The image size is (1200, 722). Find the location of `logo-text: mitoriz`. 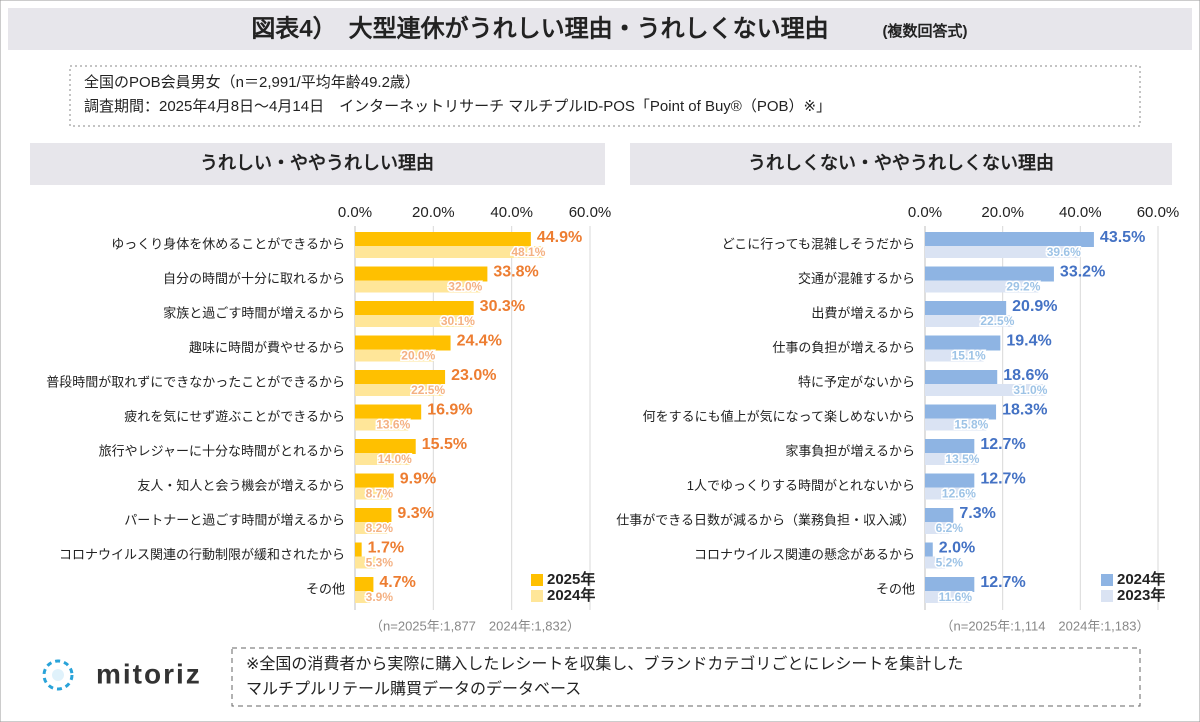

logo-text: mitoriz is located at coordinates (149, 673).